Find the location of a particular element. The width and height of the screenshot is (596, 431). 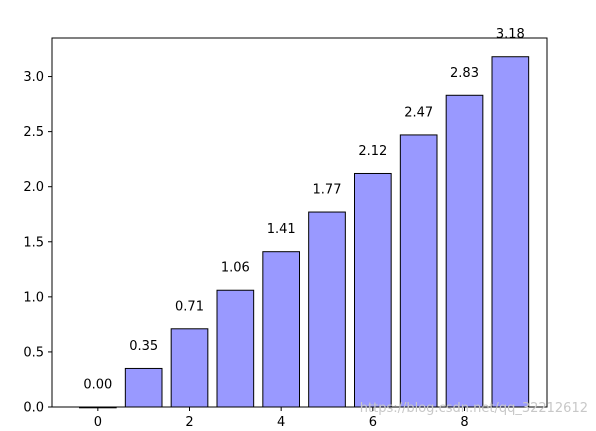

x-tick-label: 4 is located at coordinates (281, 421).